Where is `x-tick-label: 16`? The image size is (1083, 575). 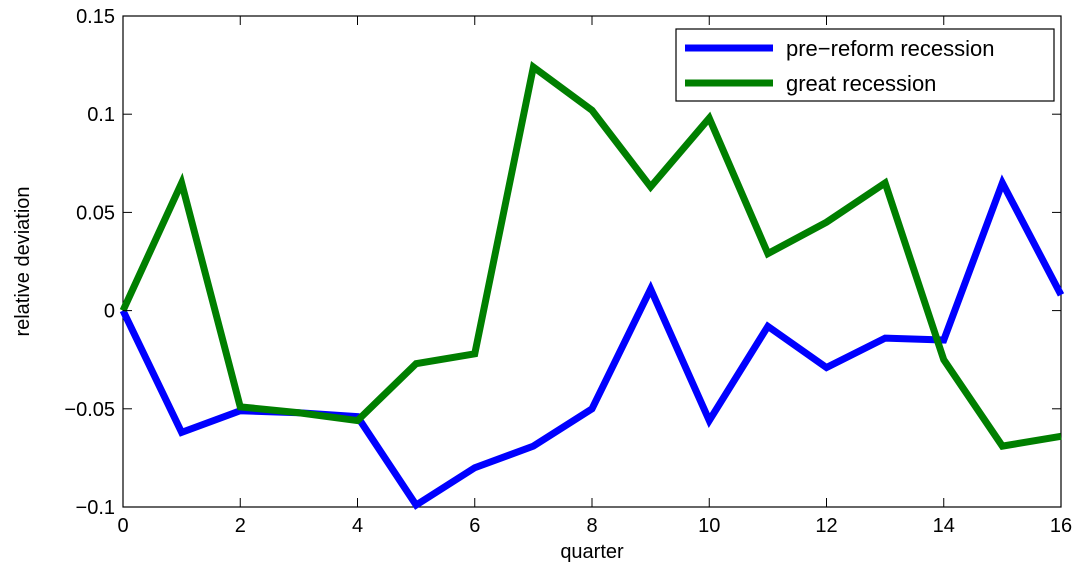 x-tick-label: 16 is located at coordinates (1061, 526).